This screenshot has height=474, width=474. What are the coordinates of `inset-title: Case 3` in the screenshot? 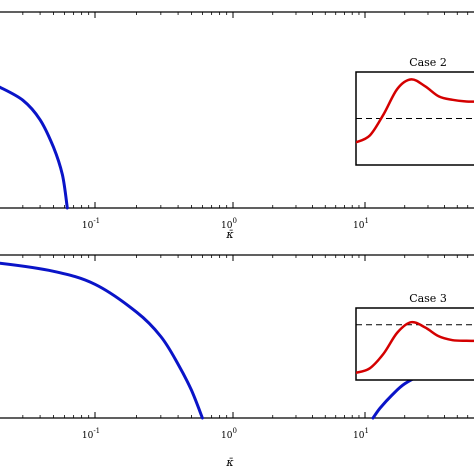 It's located at (428, 298).